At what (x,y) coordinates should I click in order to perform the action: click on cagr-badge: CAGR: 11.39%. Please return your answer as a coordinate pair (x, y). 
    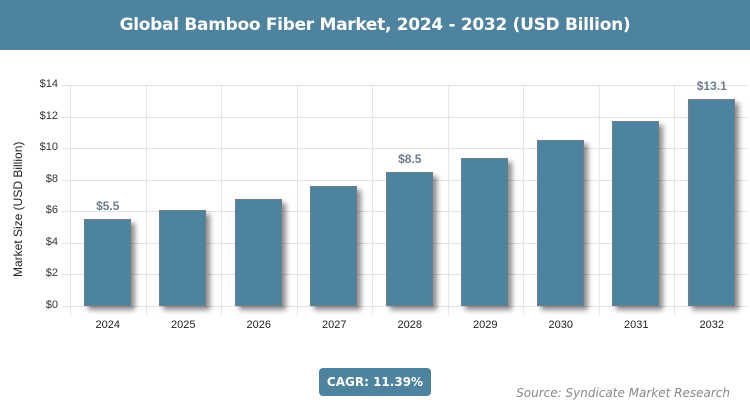
    Looking at the image, I should click on (375, 382).